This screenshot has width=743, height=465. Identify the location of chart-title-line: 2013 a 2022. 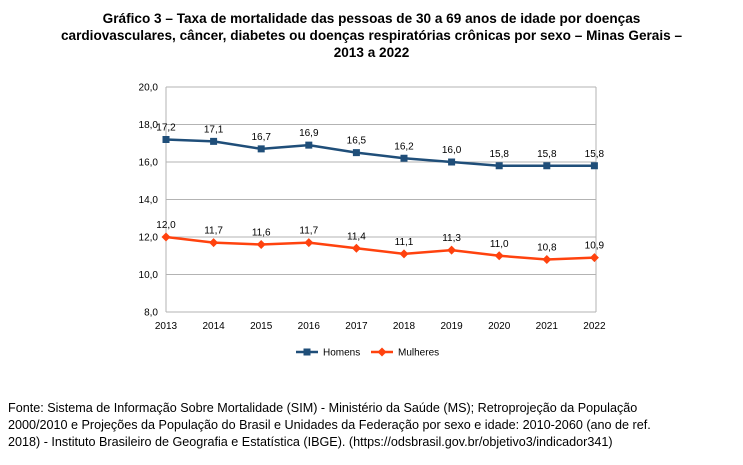
(371, 52).